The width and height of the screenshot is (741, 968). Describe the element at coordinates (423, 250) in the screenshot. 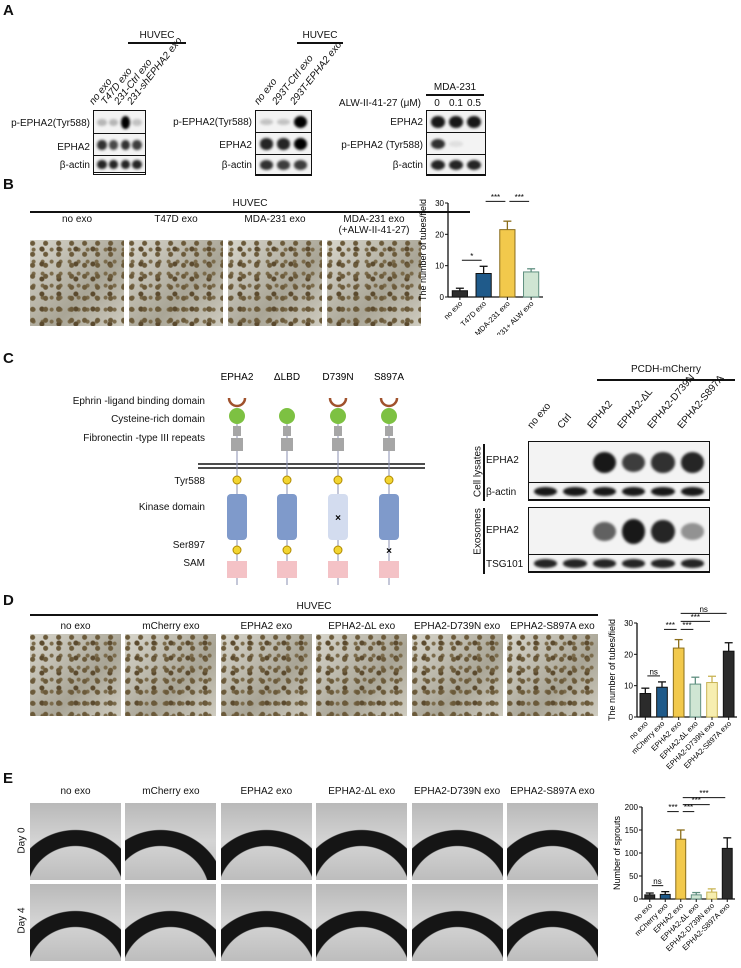

I see `y-axis-label: The number of tubes/field` at that location.